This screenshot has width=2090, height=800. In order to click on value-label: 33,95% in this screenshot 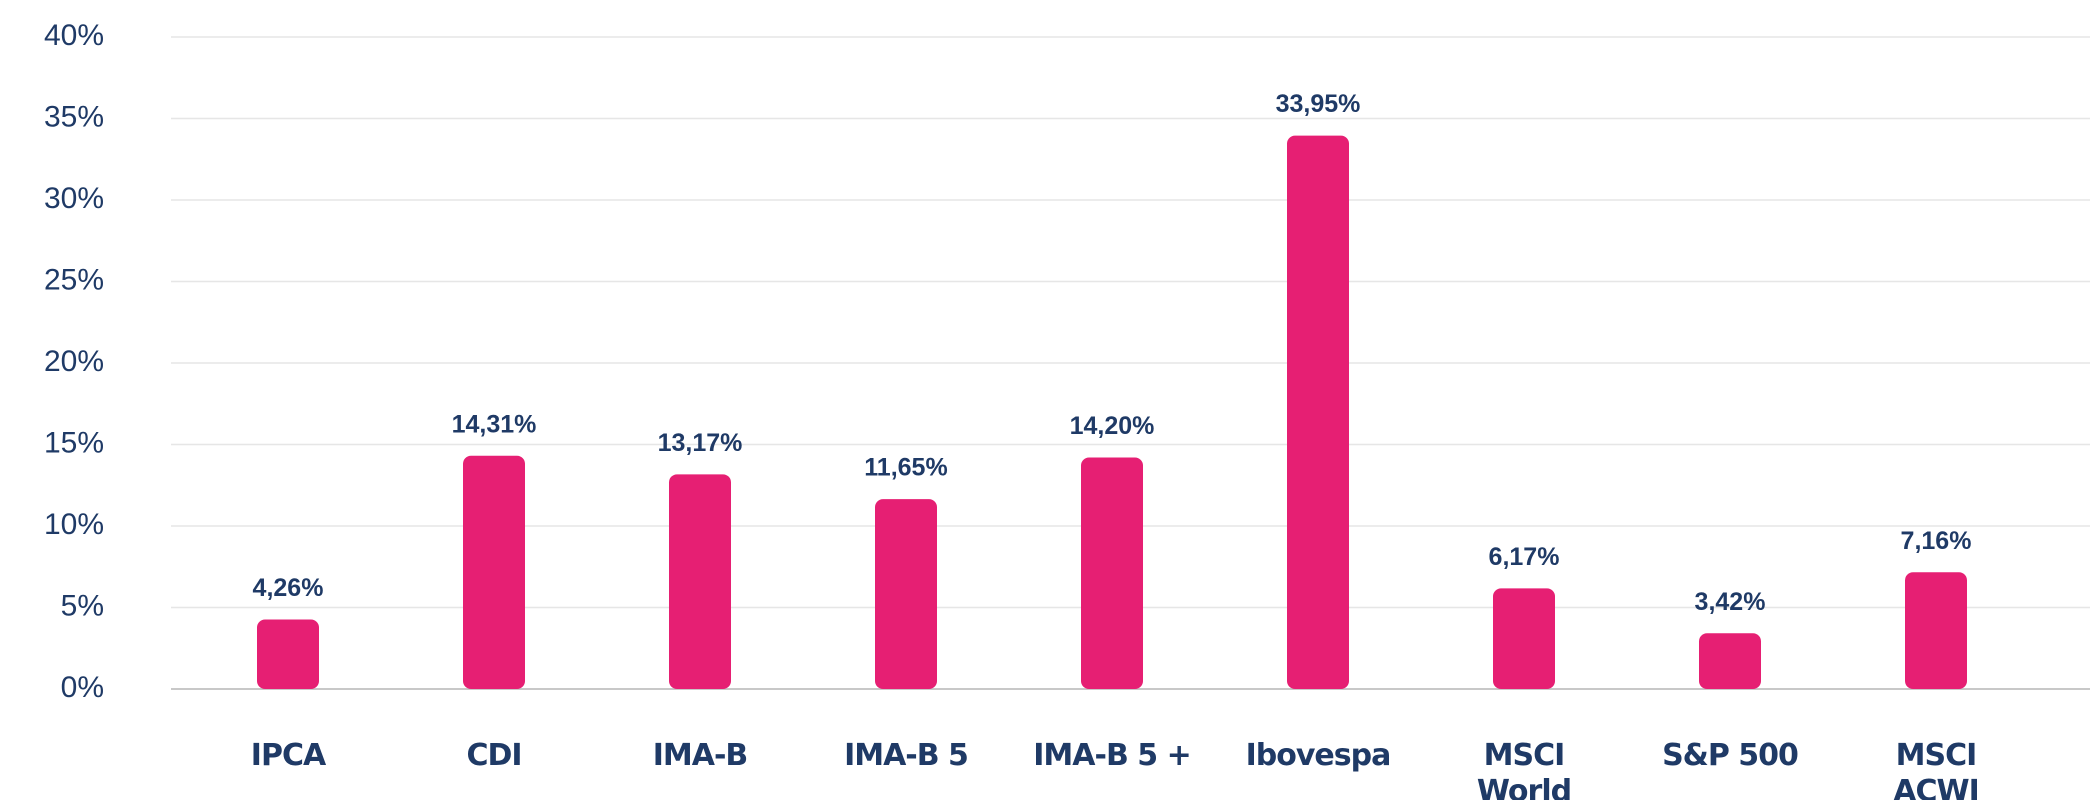, I will do `click(1318, 104)`.